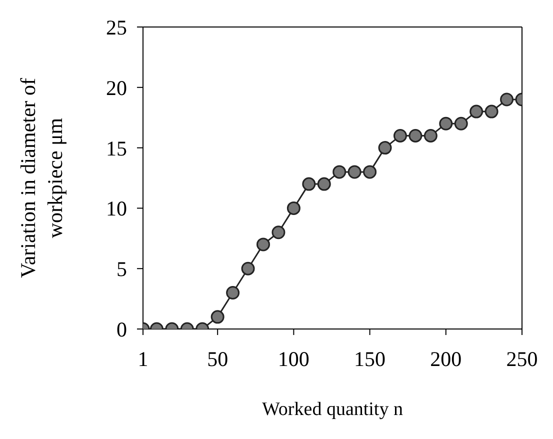  What do you see at coordinates (116, 148) in the screenshot?
I see `y-tick-label: 15` at bounding box center [116, 148].